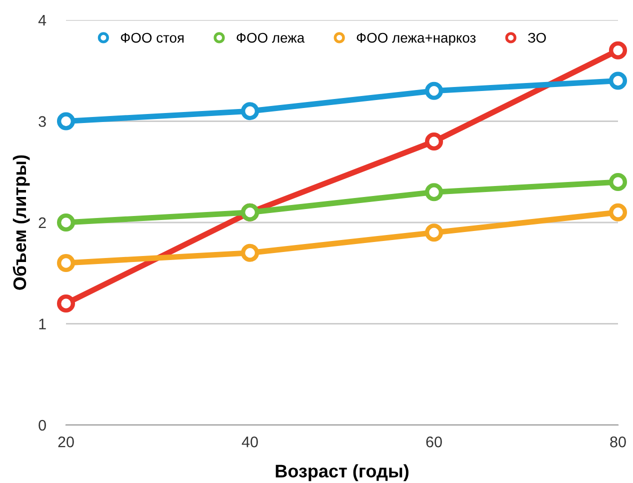 The image size is (633, 483). What do you see at coordinates (434, 442) in the screenshot?
I see `x-tick-label: 60` at bounding box center [434, 442].